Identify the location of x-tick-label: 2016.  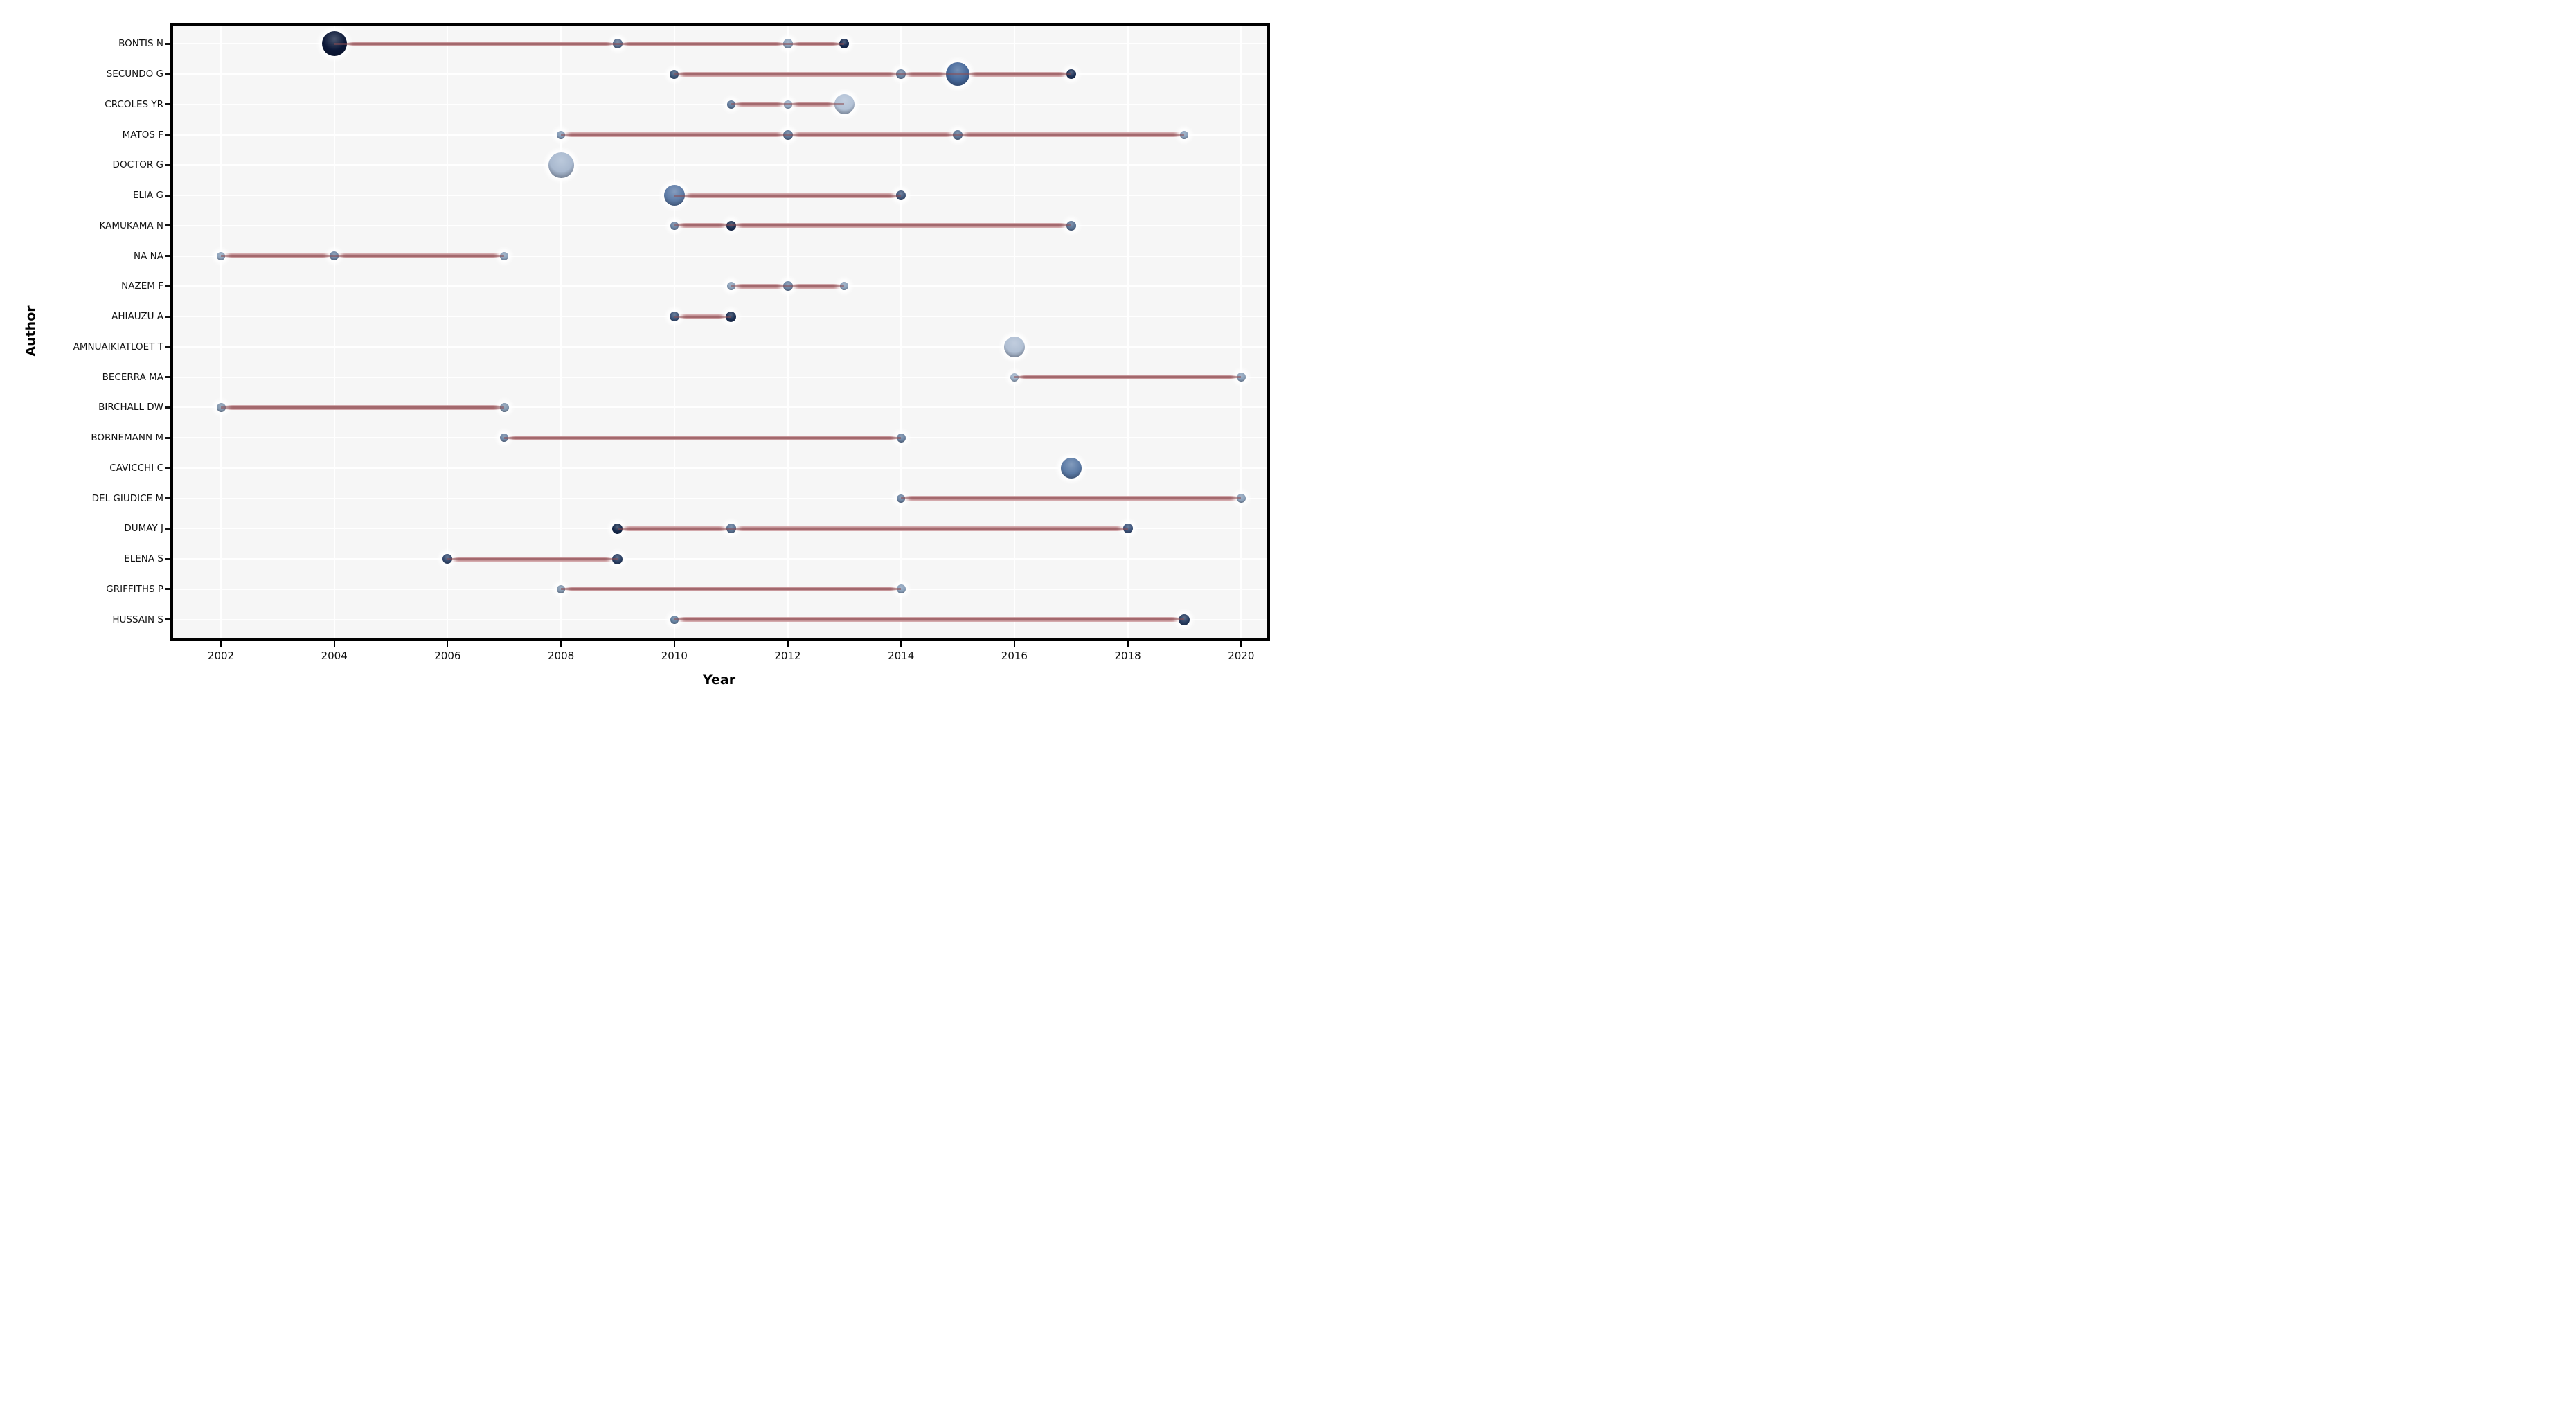
(1015, 656).